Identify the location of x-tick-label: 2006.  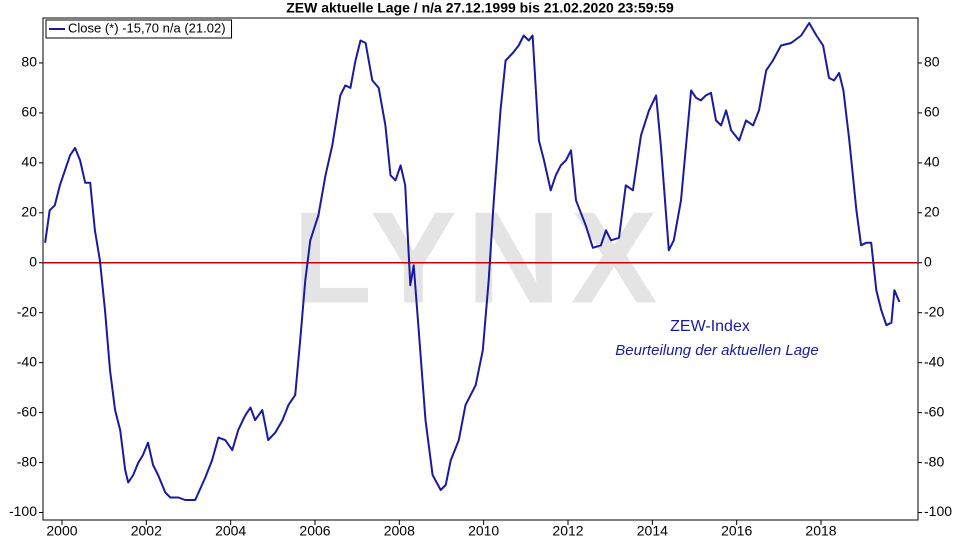
(314, 531).